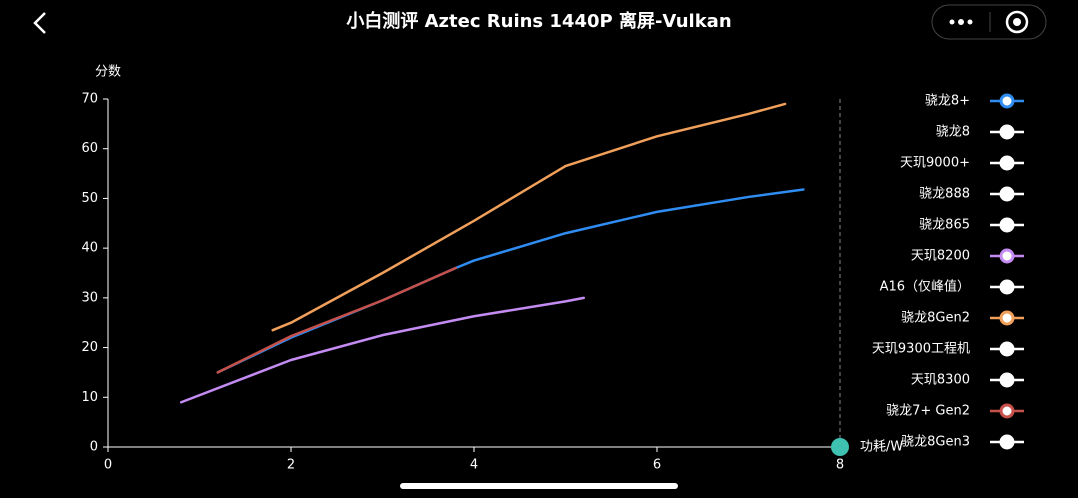 Image resolution: width=1078 pixels, height=498 pixels. I want to click on legend-label: 骁龙8, so click(953, 132).